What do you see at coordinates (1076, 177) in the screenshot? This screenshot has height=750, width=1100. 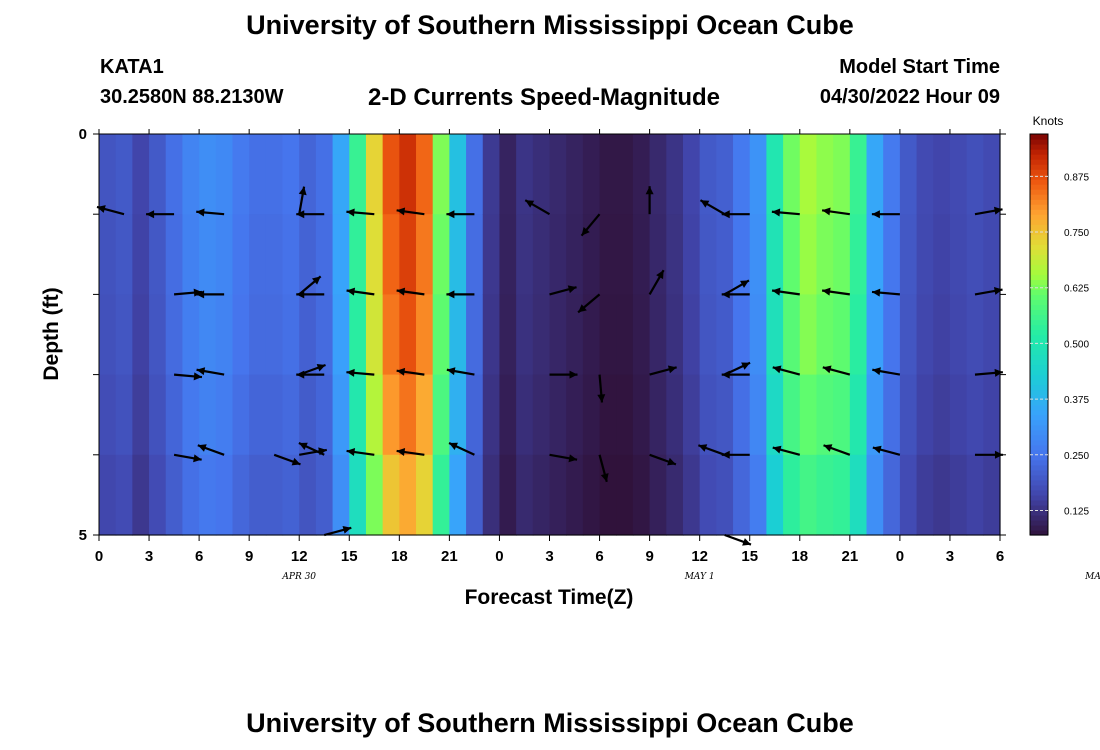 I see `colorbar-tick-label: 0.875` at bounding box center [1076, 177].